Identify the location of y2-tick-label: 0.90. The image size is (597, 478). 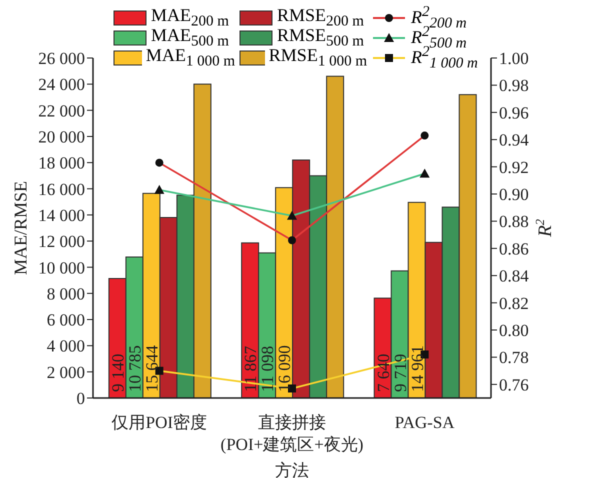
(514, 194).